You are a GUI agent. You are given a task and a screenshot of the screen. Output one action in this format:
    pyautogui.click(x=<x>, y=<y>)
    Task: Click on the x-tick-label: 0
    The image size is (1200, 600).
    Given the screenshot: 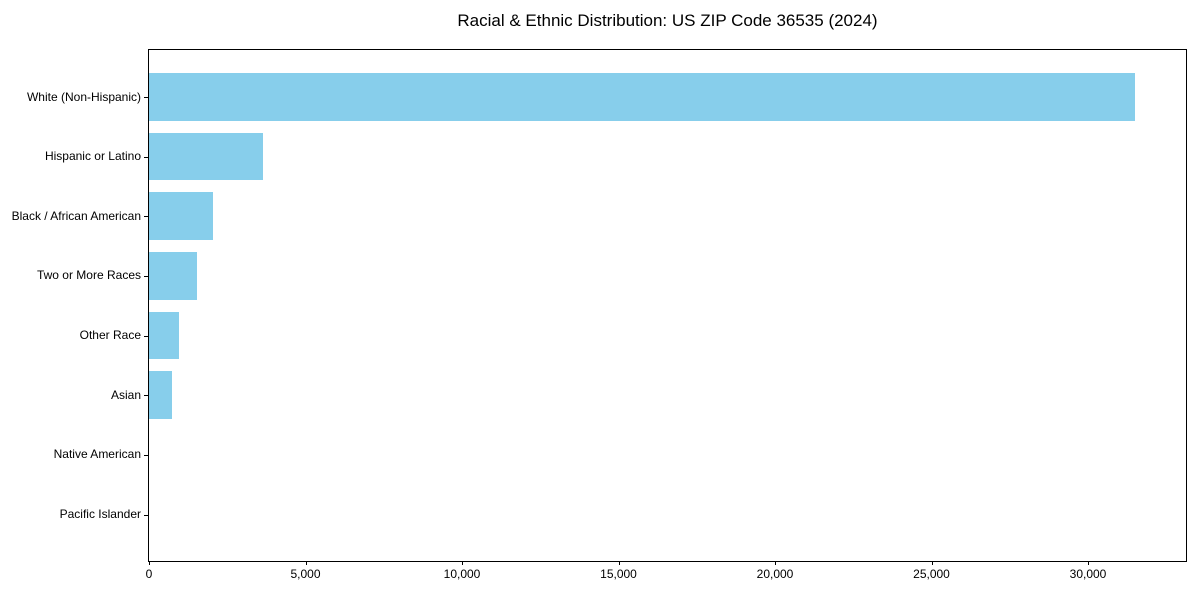 What is the action you would take?
    pyautogui.click(x=149, y=574)
    